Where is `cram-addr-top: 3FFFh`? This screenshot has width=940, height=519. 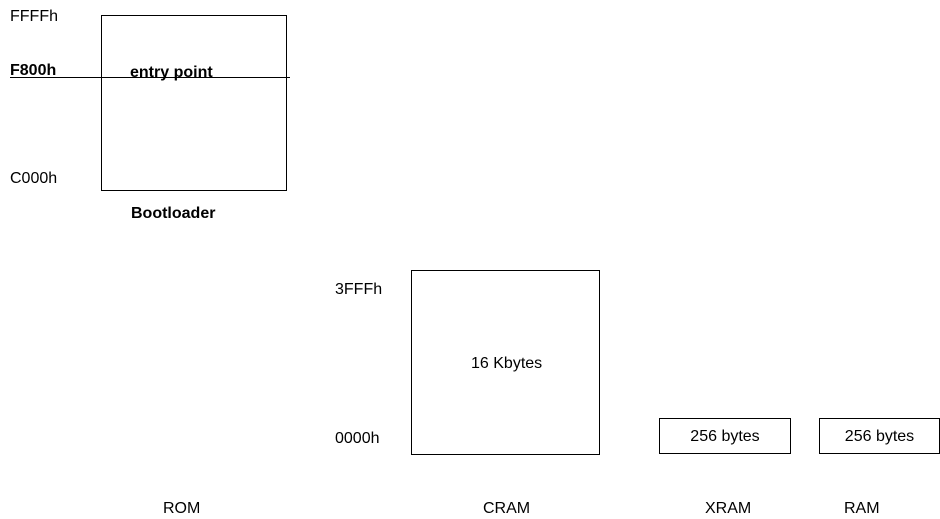
cram-addr-top: 3FFFh is located at coordinates (359, 289).